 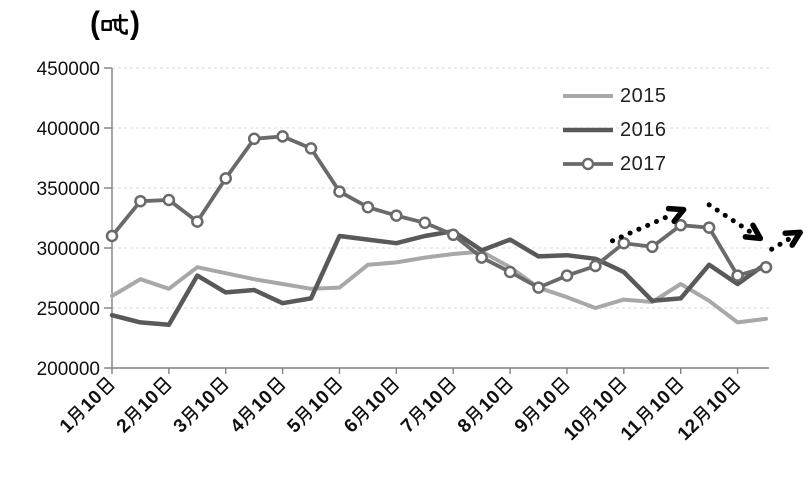 I want to click on x-tick-label: 110, so click(x=85, y=406).